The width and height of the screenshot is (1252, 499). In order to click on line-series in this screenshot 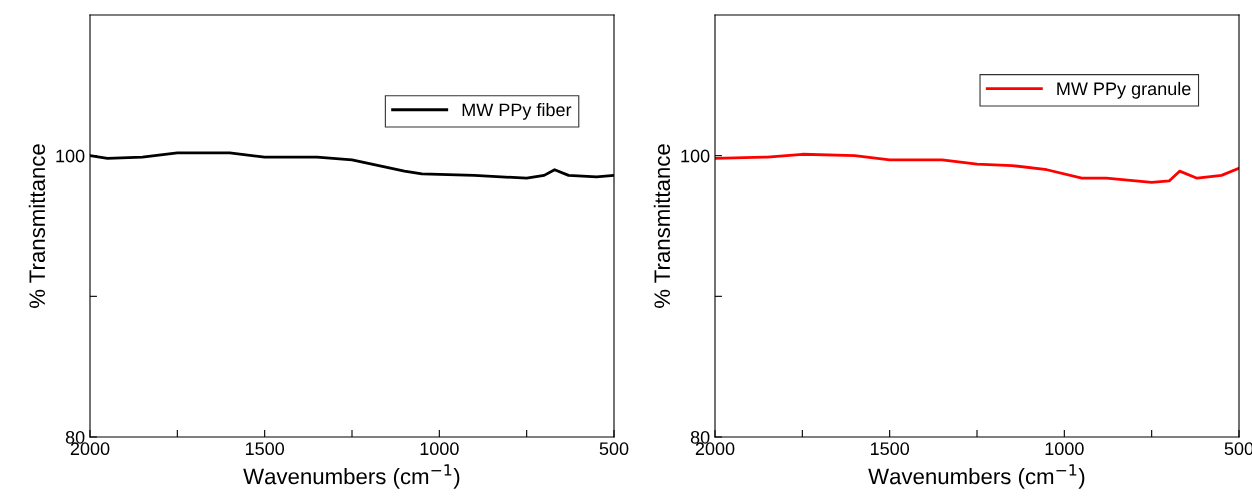, I will do `click(977, 168)`.